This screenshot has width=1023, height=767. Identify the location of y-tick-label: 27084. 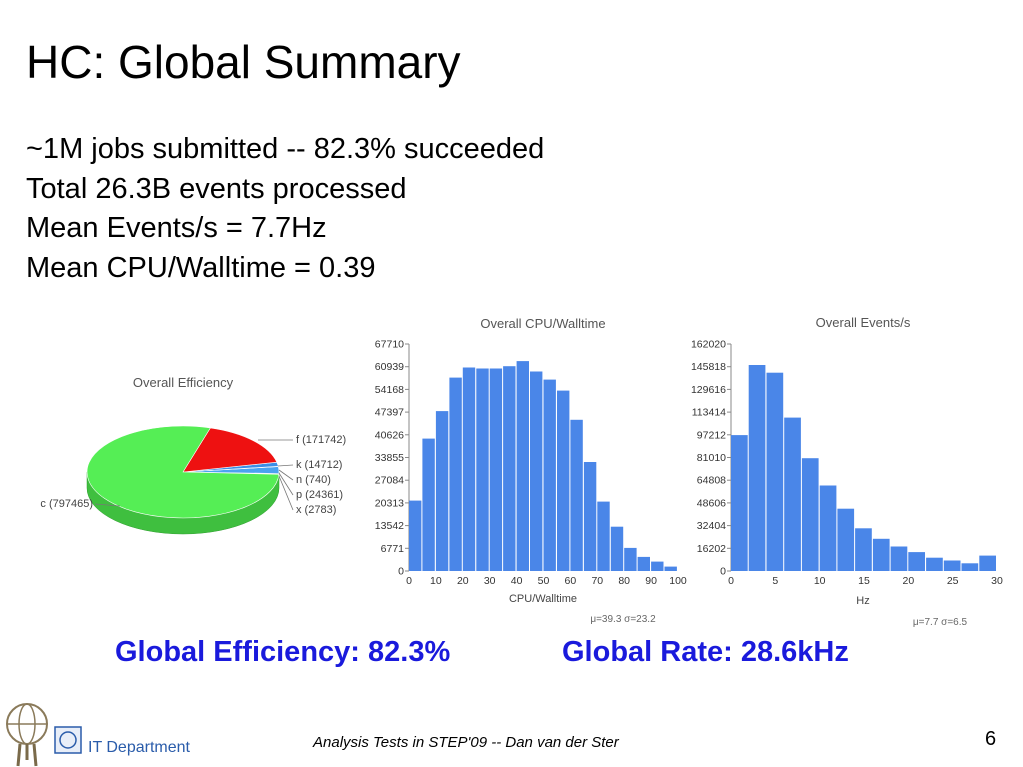
(389, 481).